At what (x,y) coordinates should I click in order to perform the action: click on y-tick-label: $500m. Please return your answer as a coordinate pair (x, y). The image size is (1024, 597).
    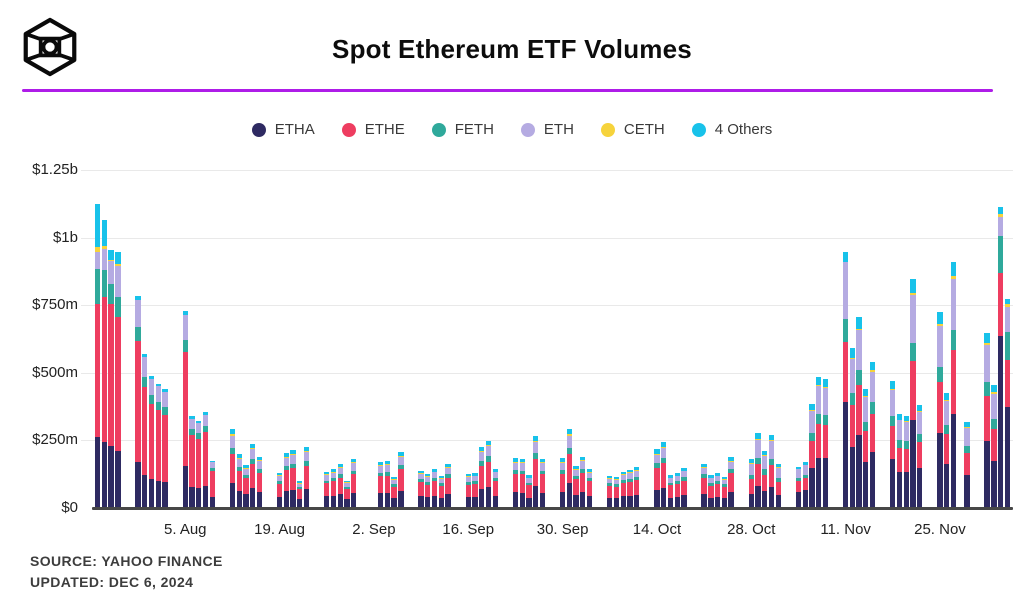
    Looking at the image, I should click on (55, 372).